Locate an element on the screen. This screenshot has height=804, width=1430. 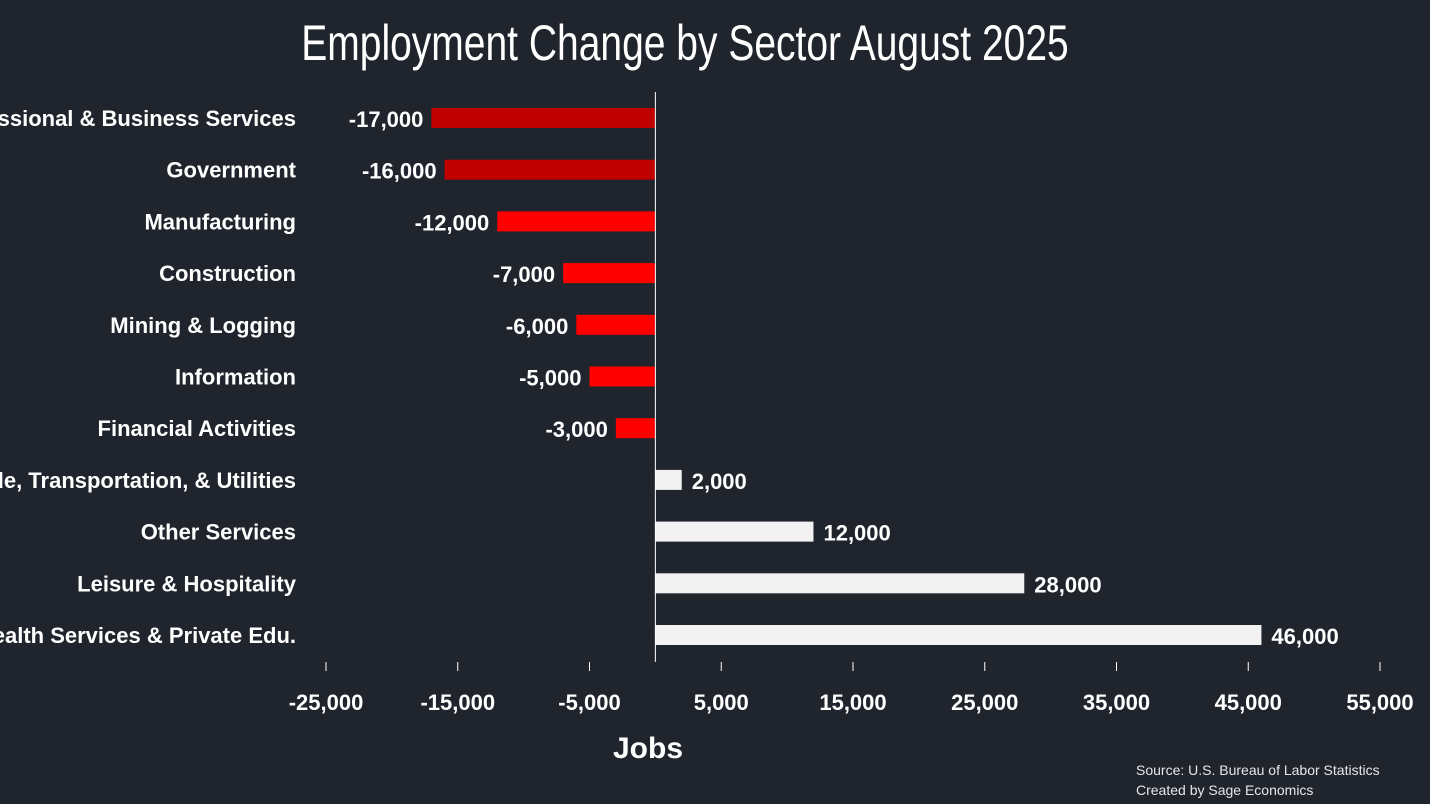
value-label: -5,000 is located at coordinates (550, 378).